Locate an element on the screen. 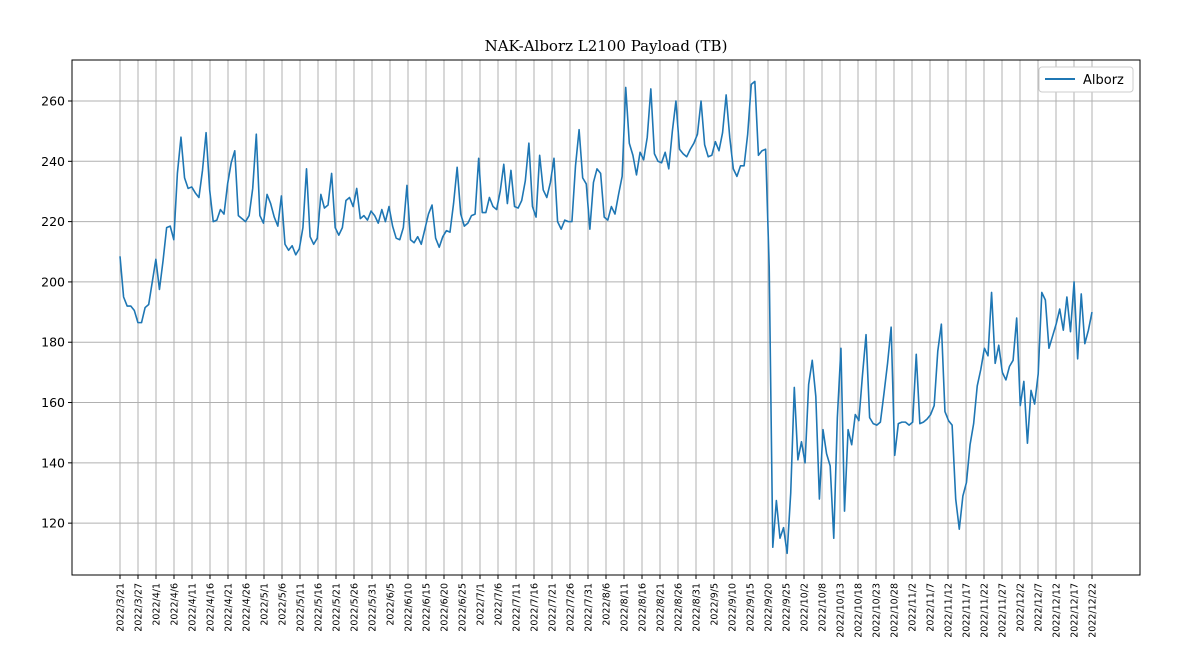 Image resolution: width=1200 pixels, height=649 pixels. x-tick-label: 2022/11/12 is located at coordinates (949, 610).